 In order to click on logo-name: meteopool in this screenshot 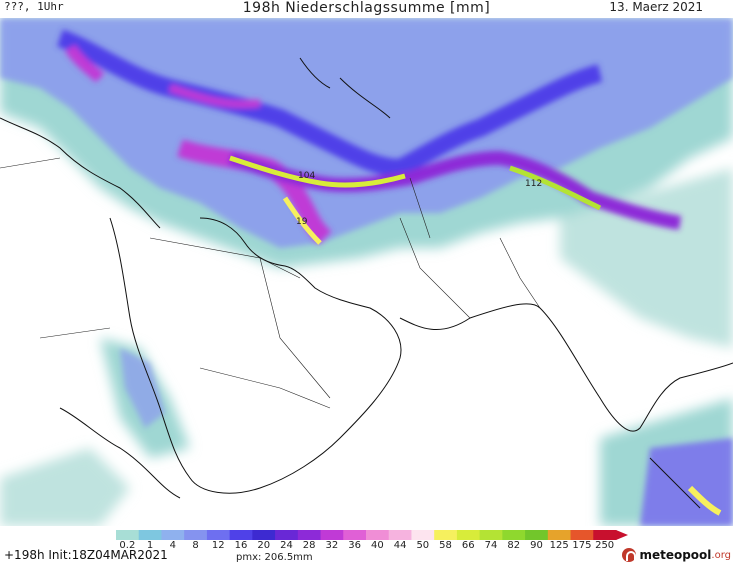, I will do `click(675, 555)`.